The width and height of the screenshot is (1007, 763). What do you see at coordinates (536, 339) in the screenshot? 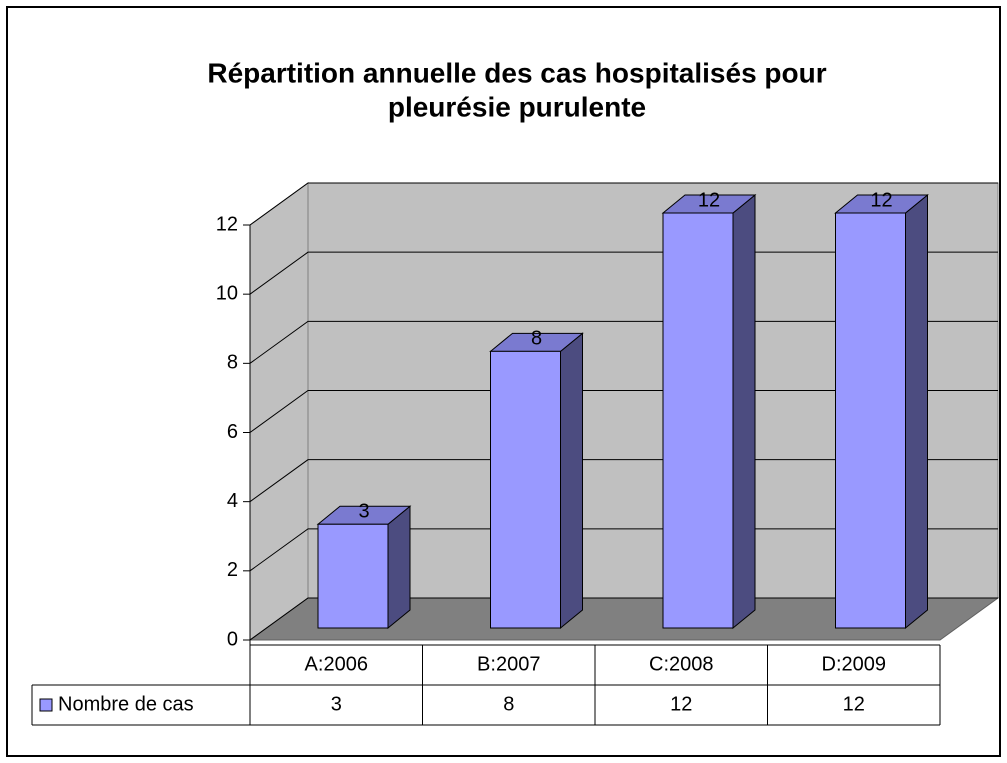
I see `data-label: 8` at bounding box center [536, 339].